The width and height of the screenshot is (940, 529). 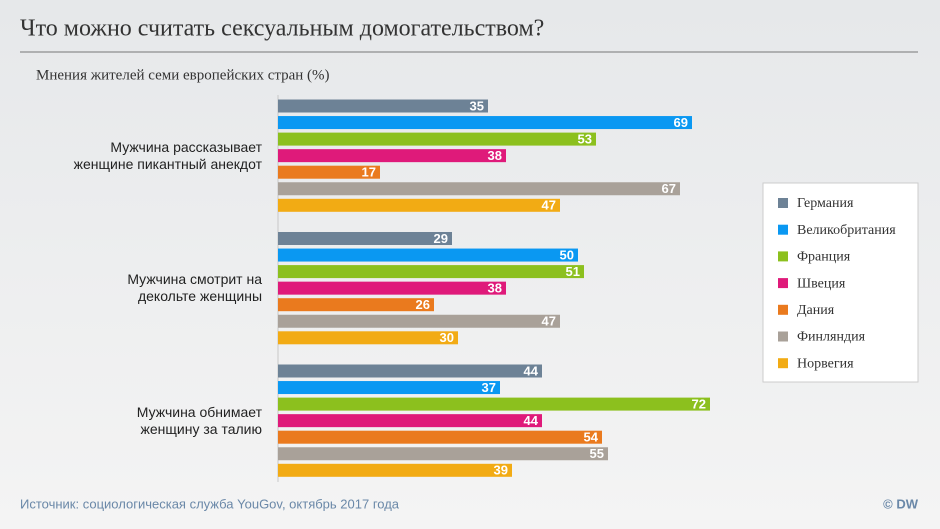 What do you see at coordinates (831, 337) in the screenshot?
I see `legend-label: Финляндия` at bounding box center [831, 337].